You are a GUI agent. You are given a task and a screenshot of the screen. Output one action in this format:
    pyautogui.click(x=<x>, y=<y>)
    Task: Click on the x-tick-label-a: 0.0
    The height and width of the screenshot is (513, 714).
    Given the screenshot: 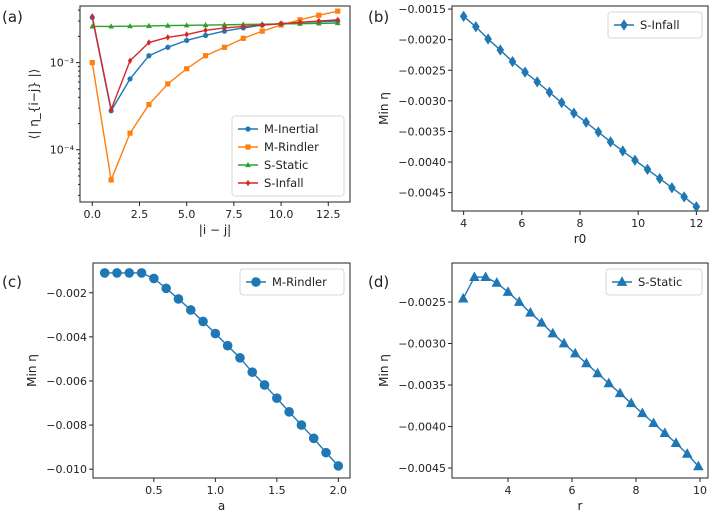 What is the action you would take?
    pyautogui.click(x=93, y=214)
    